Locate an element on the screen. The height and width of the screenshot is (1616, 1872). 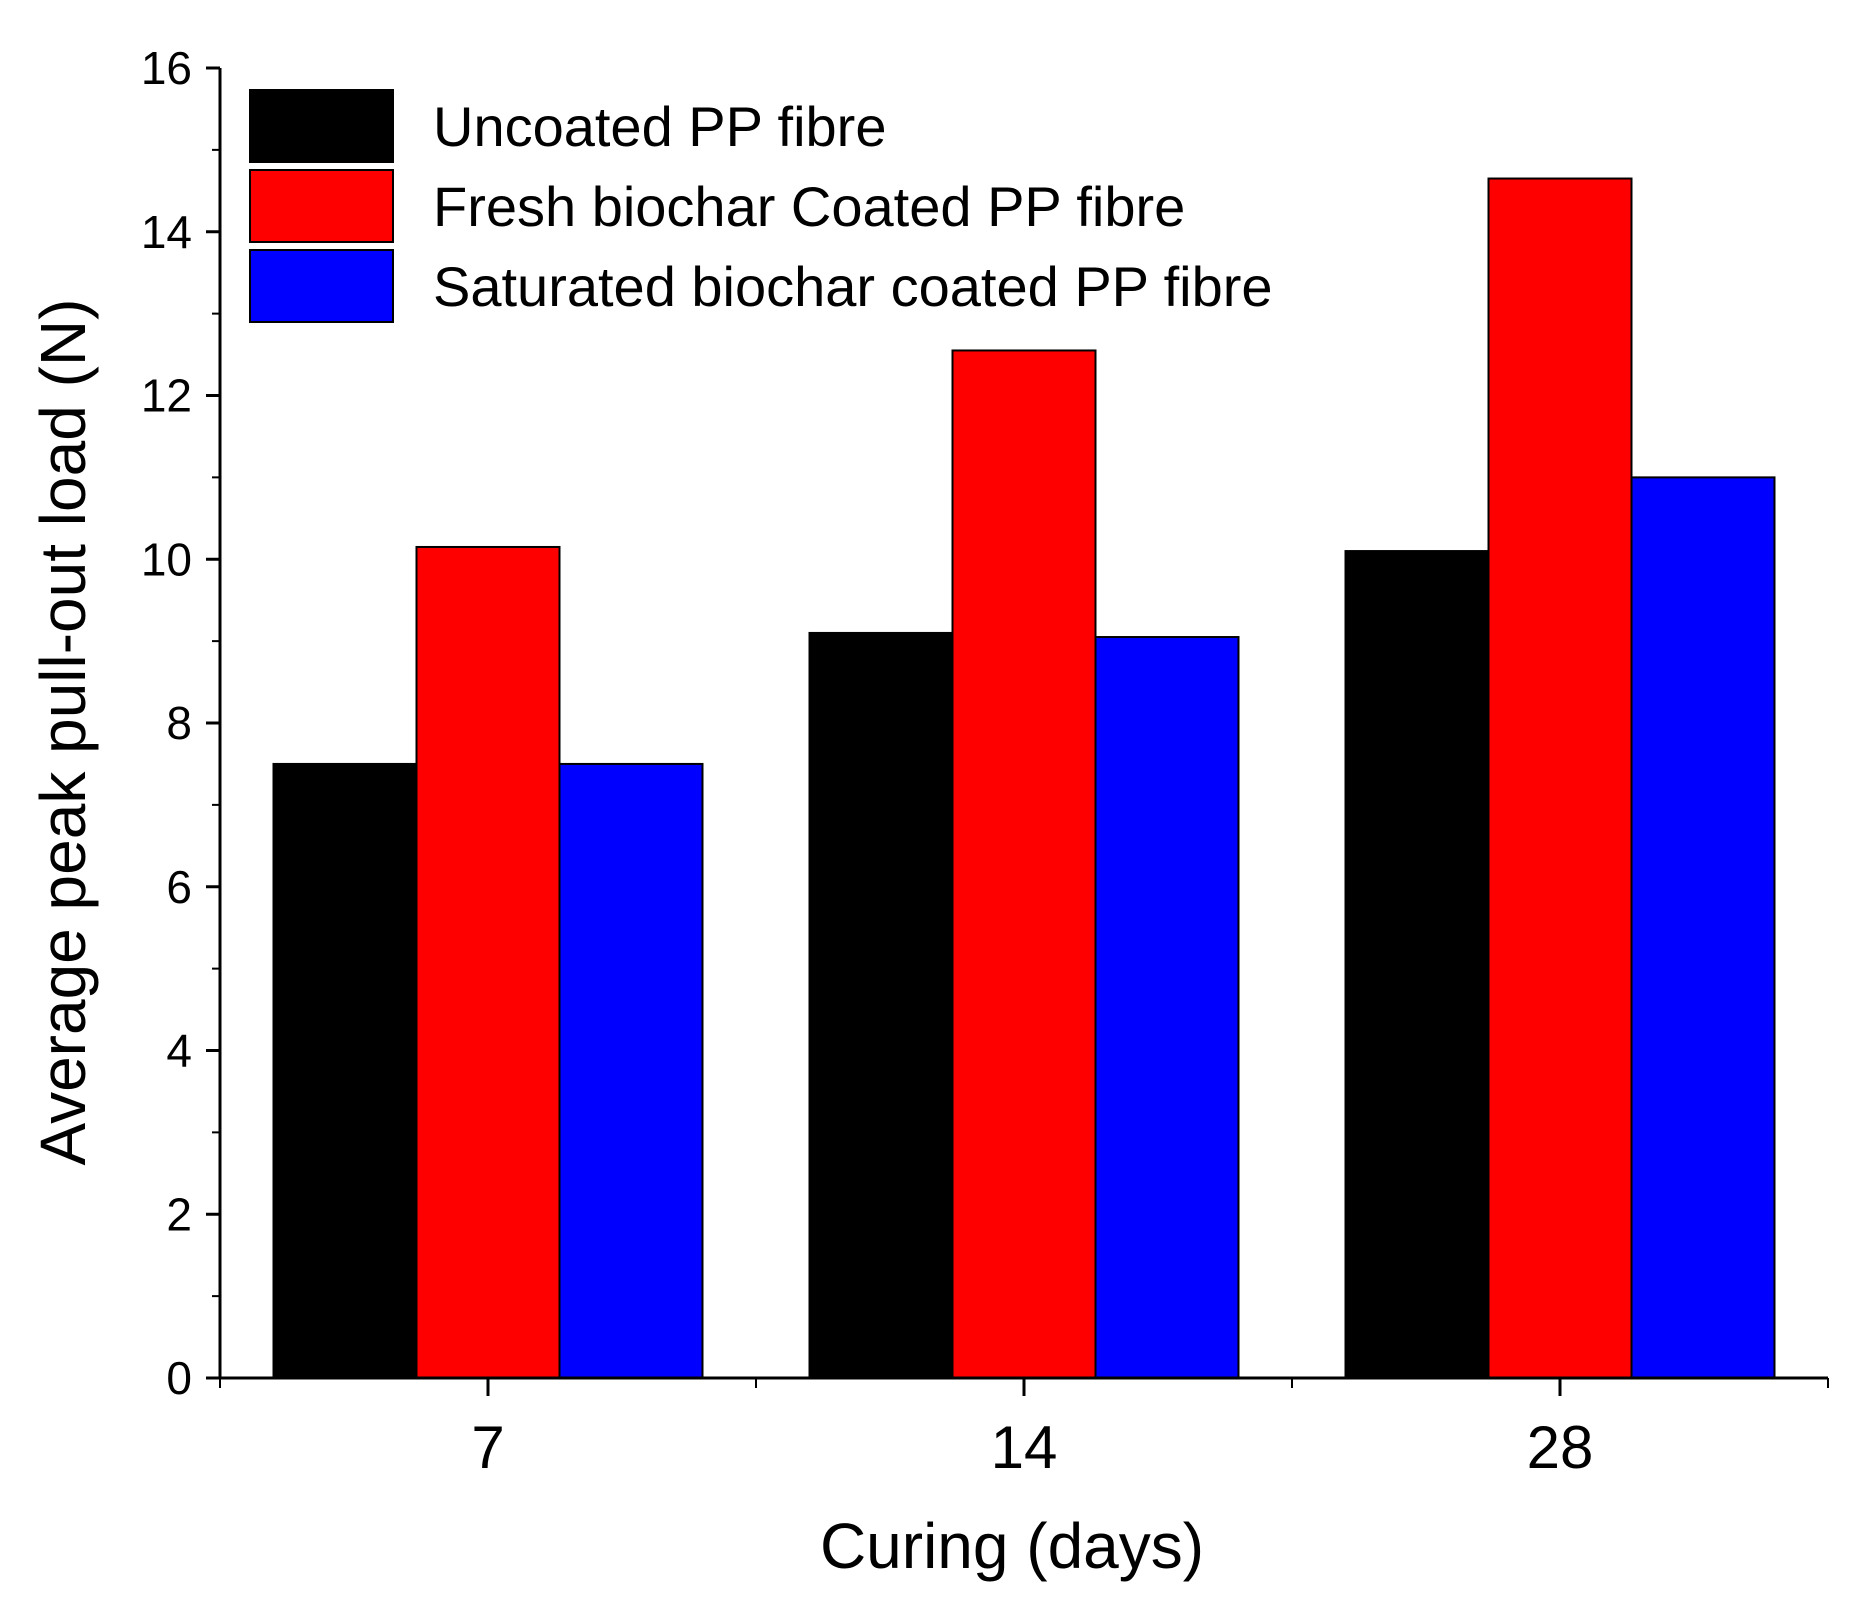
y-axis-title: Average peak pull-out load (N) is located at coordinates (63, 732).